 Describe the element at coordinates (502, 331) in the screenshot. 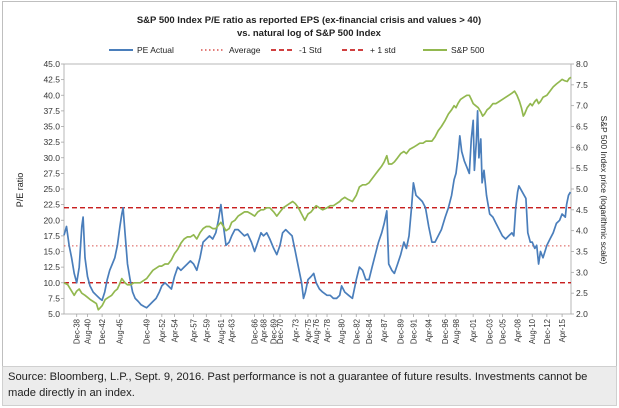

I see `x-tick-label: Dec-05` at that location.